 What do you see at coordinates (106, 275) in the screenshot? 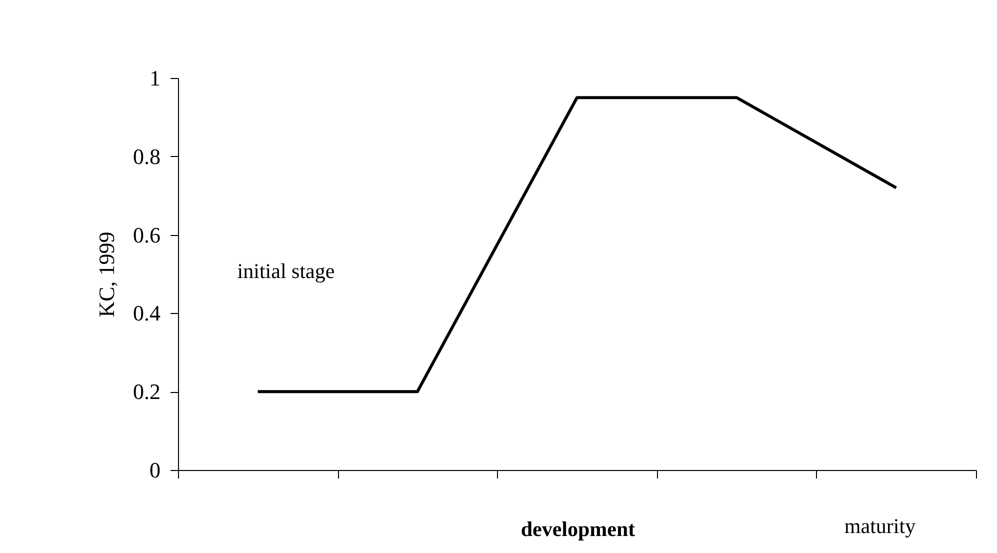
I see `y-axis-title: KC, 1999` at bounding box center [106, 275].